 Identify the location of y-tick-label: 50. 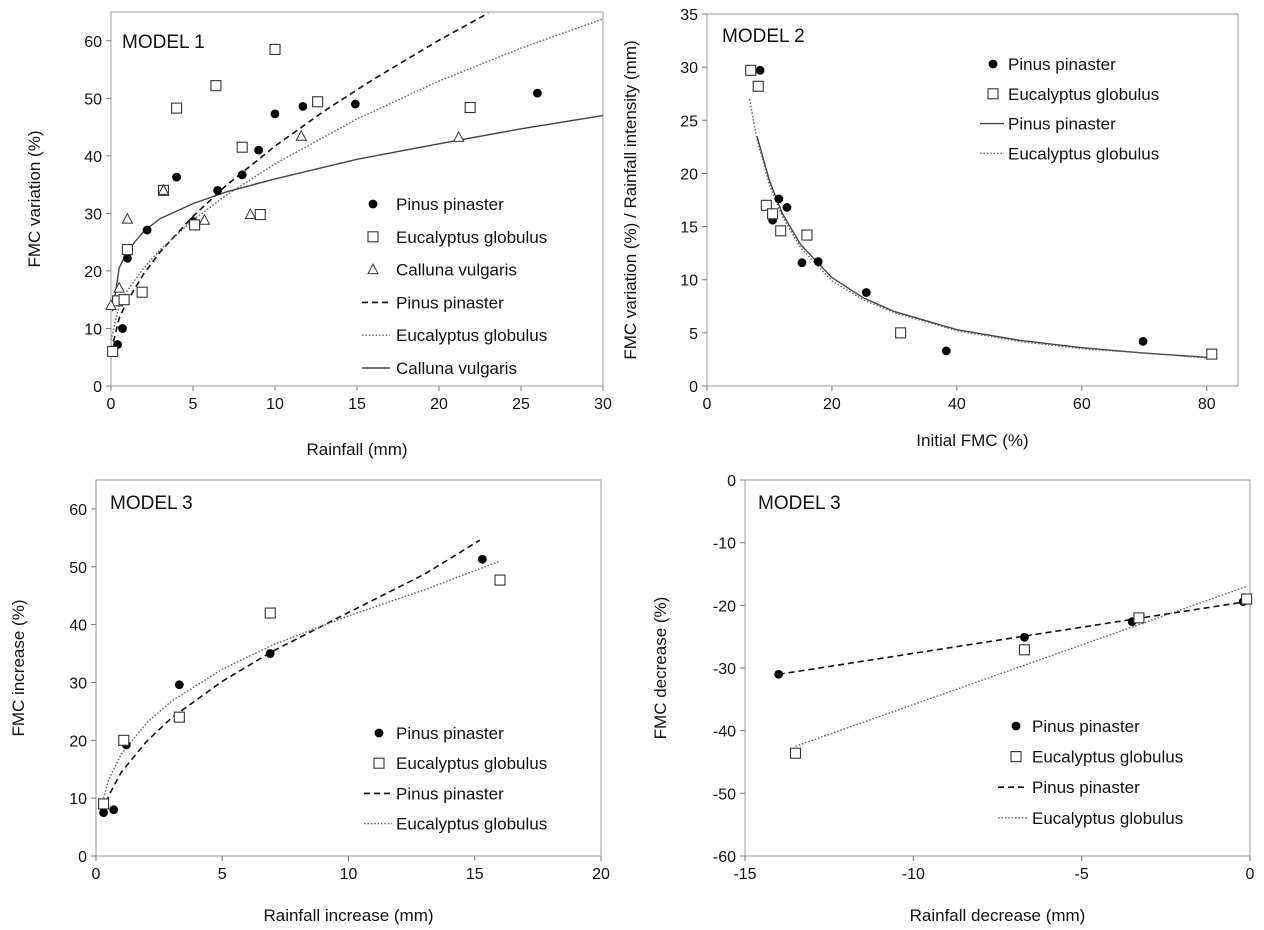
(78, 568).